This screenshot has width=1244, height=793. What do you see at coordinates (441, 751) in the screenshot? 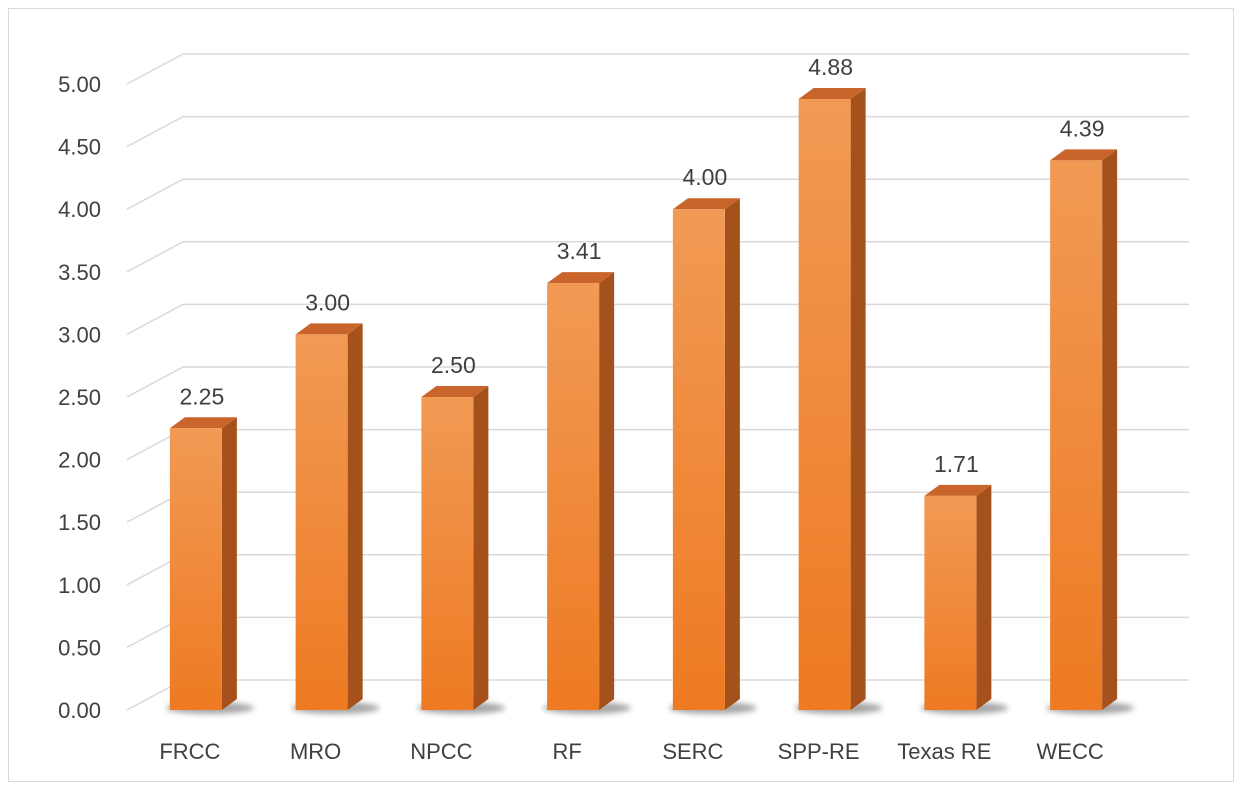
I see `x-category-label: NPCC` at bounding box center [441, 751].